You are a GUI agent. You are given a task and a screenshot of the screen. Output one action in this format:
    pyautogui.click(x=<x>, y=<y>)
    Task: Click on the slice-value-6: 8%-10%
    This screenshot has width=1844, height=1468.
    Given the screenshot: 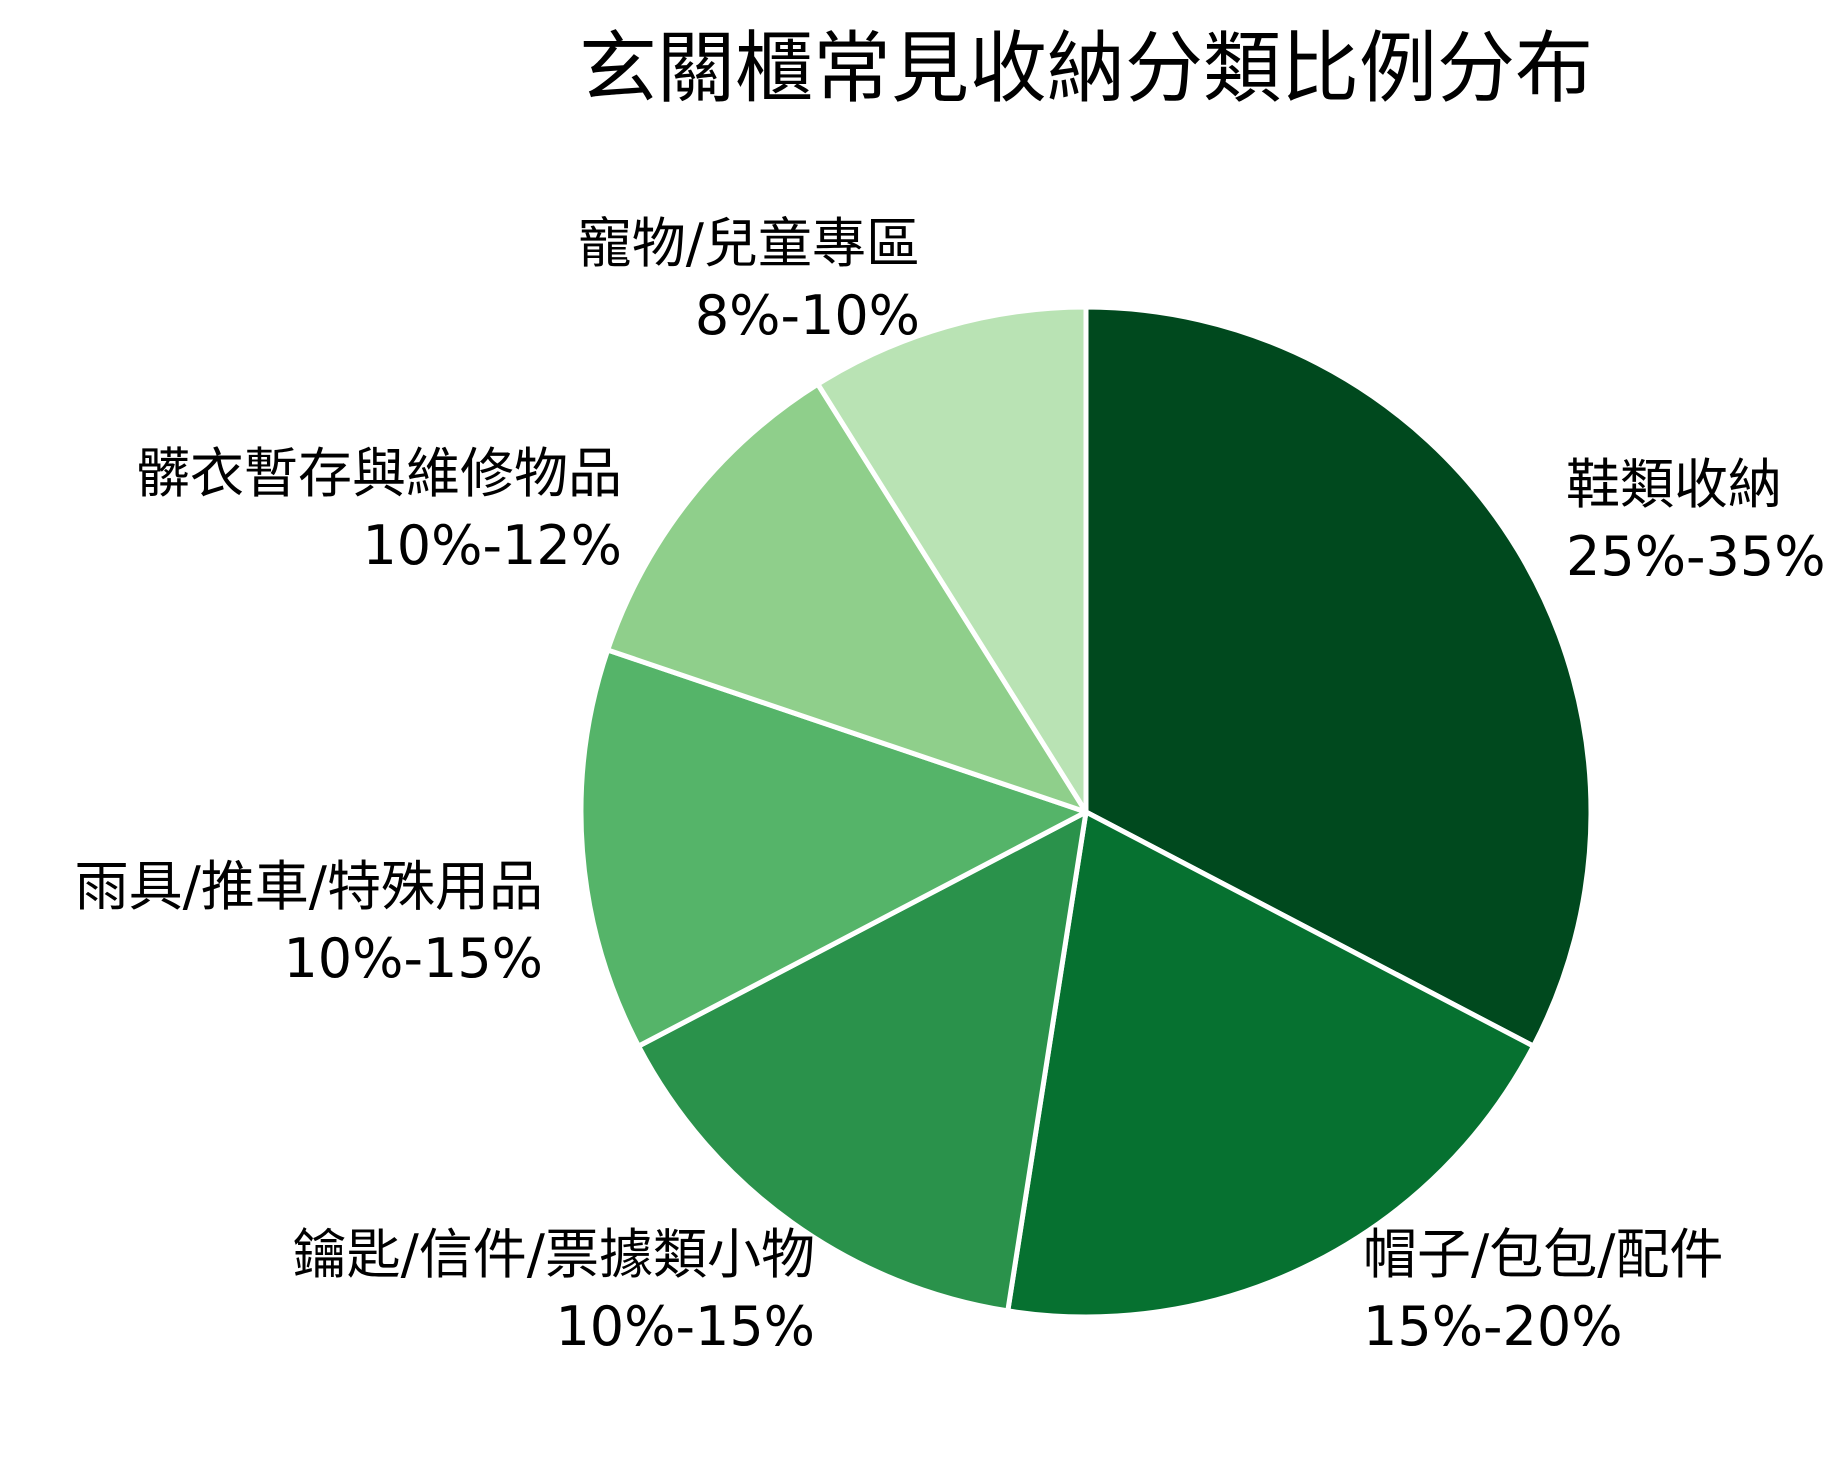 What is the action you would take?
    pyautogui.click(x=807, y=315)
    